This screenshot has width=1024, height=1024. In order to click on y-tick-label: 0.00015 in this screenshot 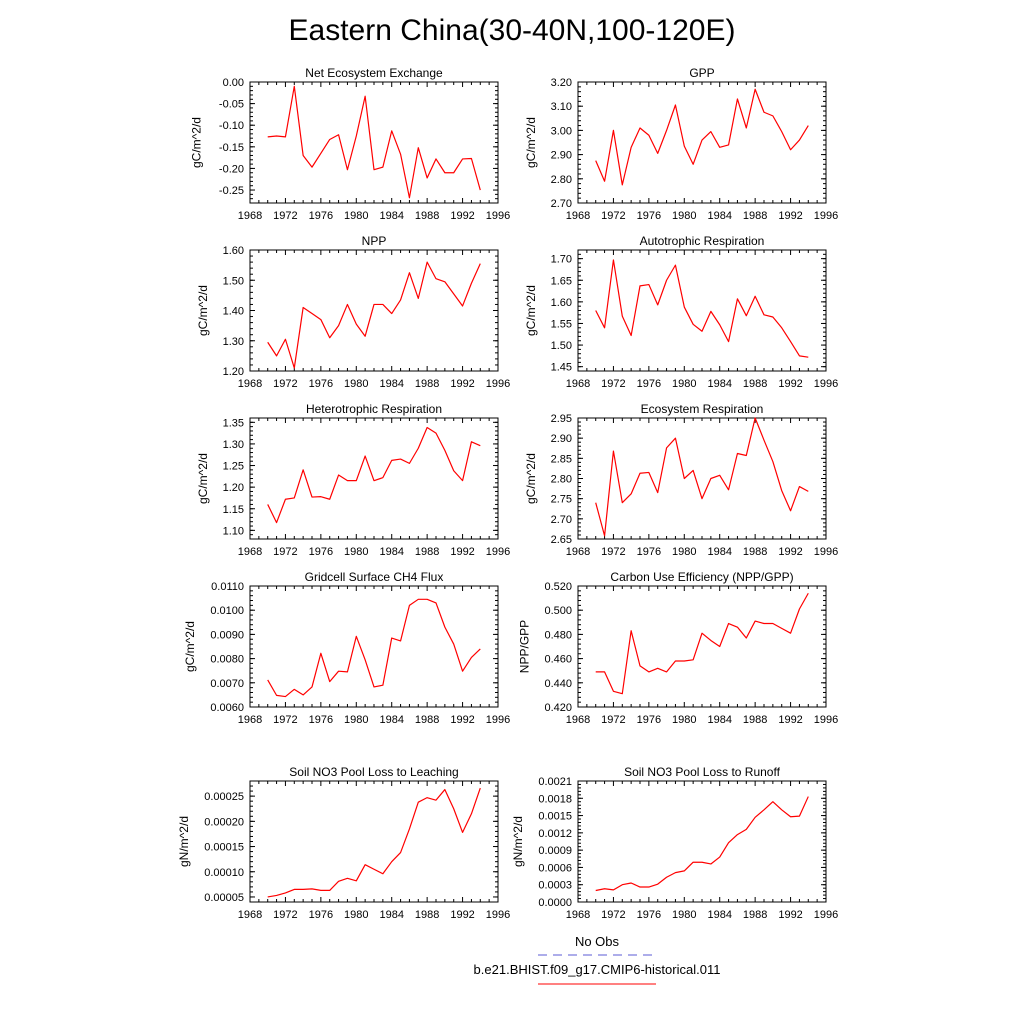, I will do `click(224, 848)`.